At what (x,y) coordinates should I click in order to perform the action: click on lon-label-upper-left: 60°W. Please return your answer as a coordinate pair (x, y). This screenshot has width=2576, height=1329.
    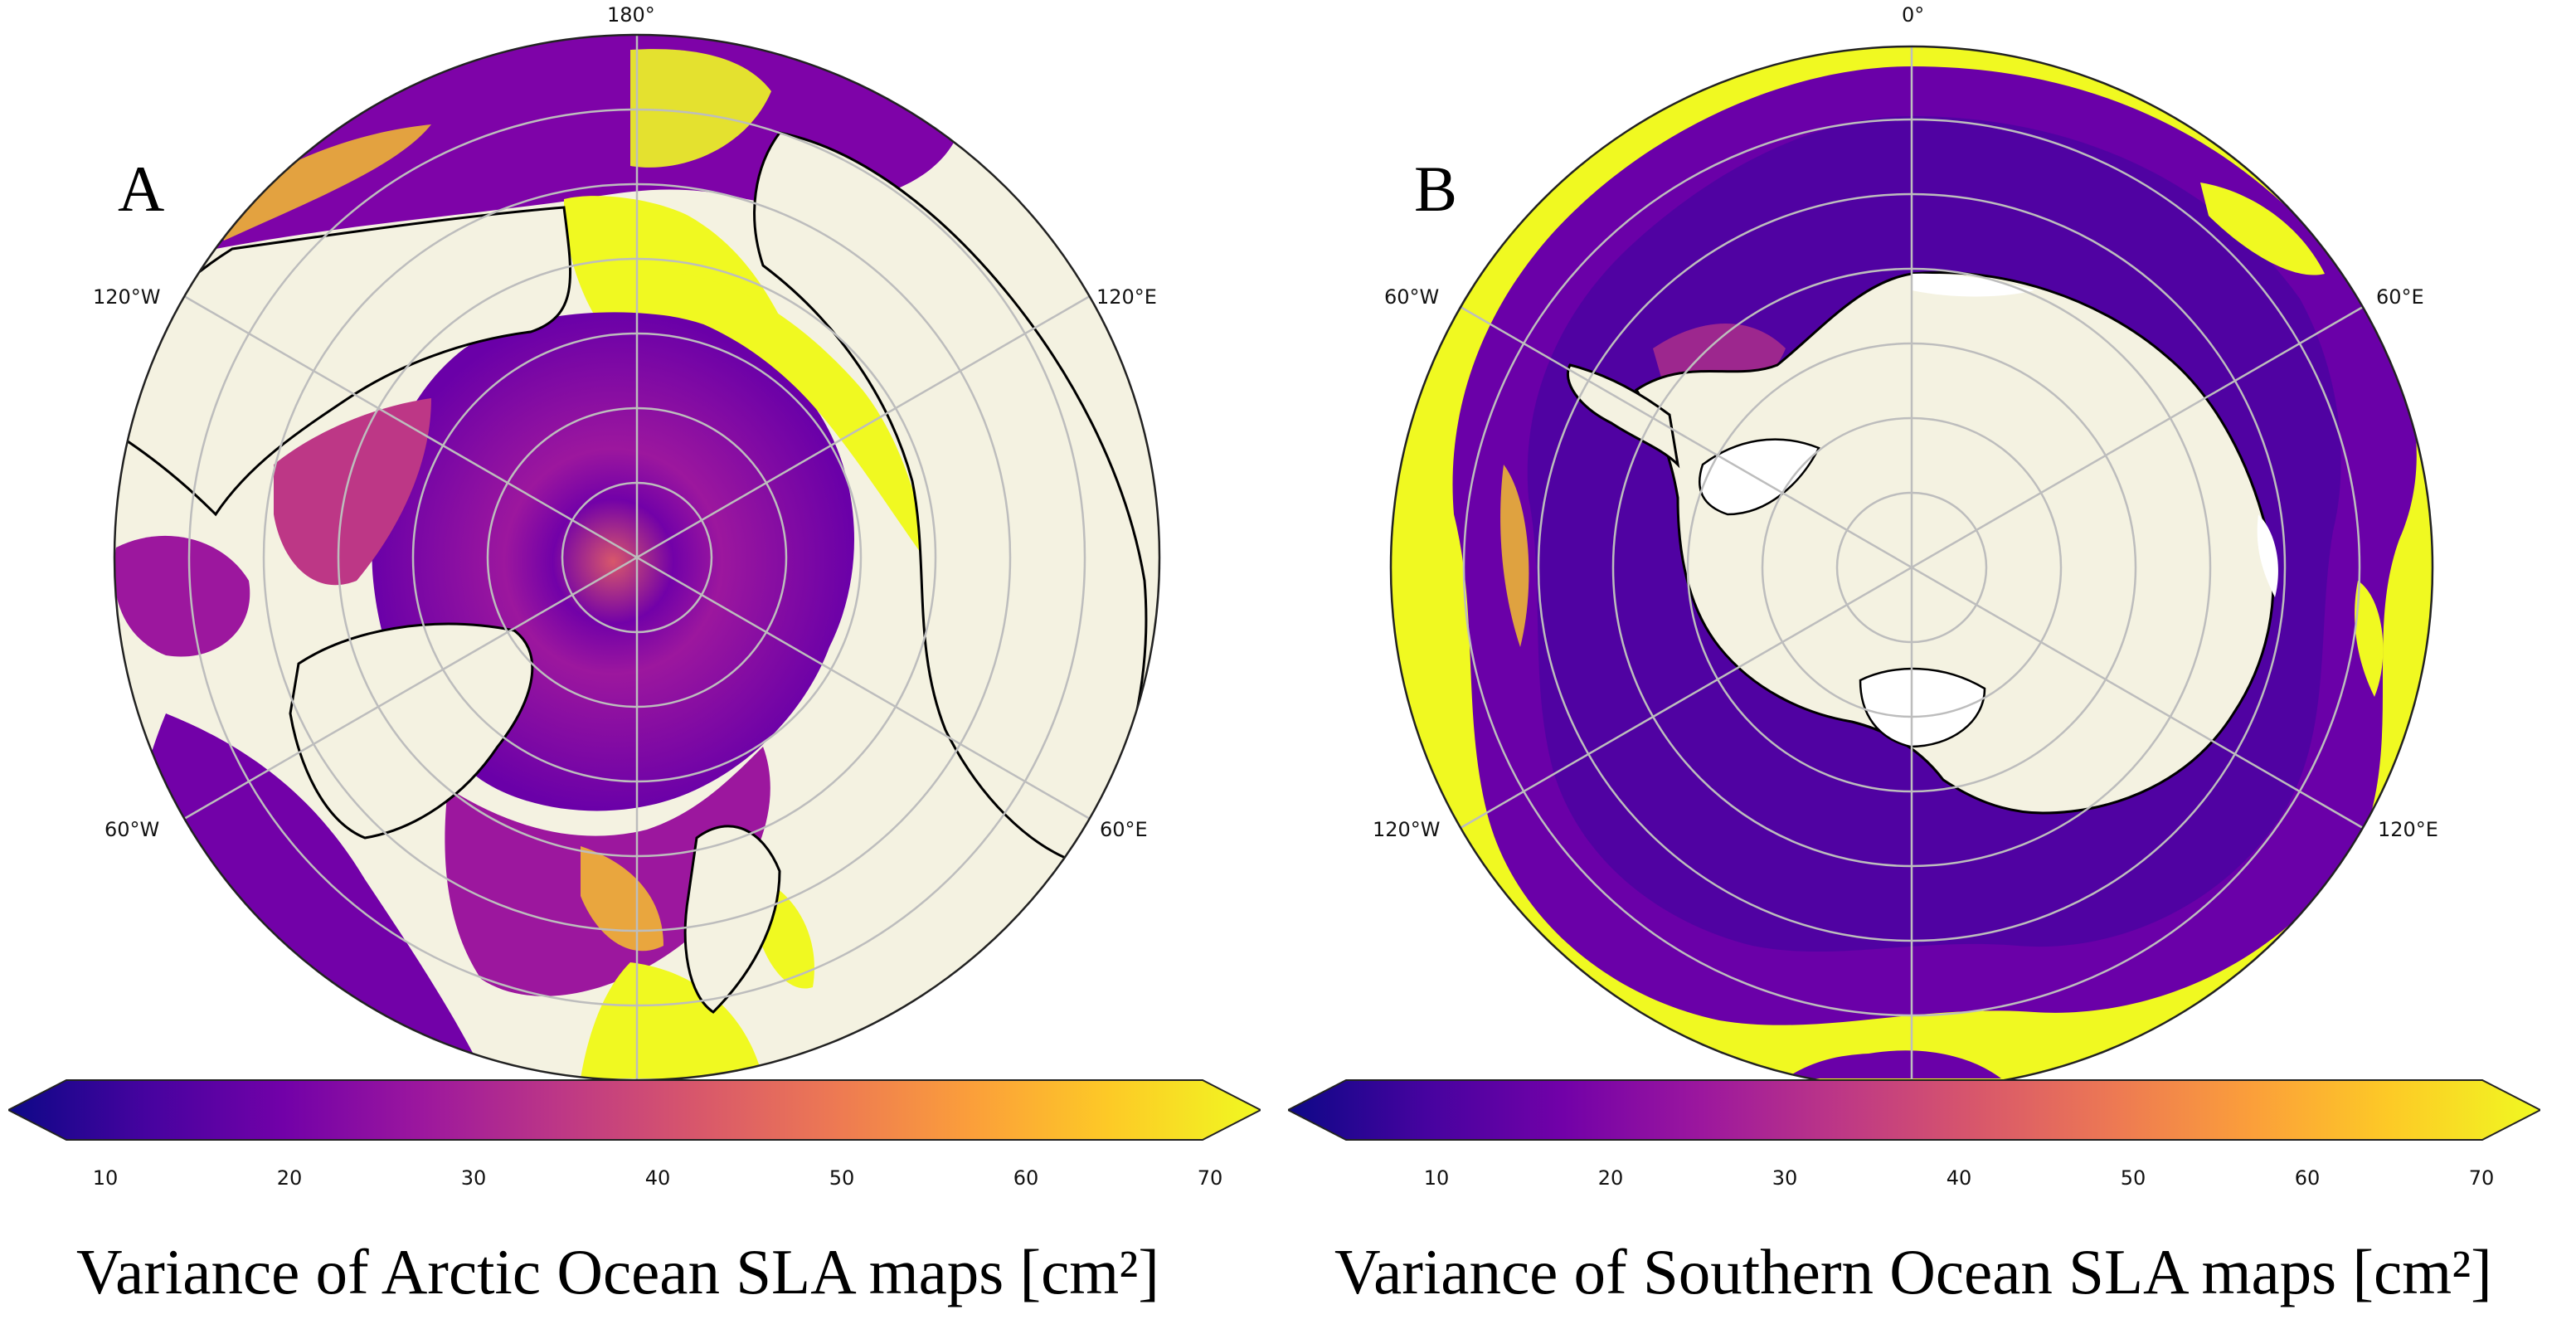
    Looking at the image, I should click on (1412, 297).